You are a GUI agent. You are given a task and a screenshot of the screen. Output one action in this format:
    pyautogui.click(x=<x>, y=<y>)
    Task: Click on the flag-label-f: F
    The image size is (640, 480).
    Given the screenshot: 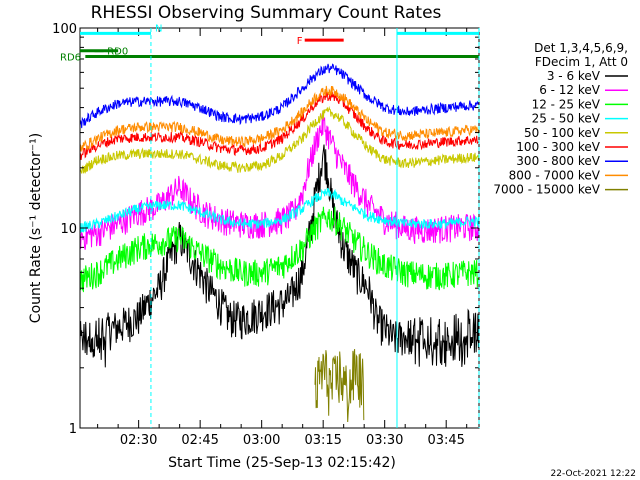 What is the action you would take?
    pyautogui.click(x=300, y=41)
    